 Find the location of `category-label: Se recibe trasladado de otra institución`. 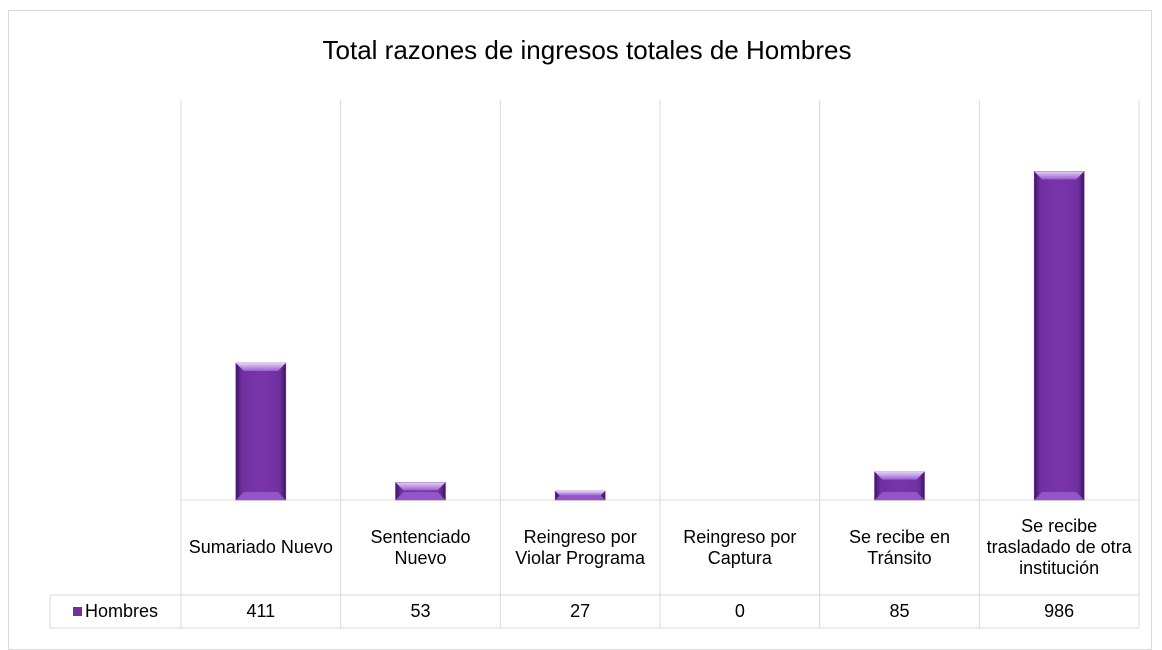

category-label: Se recibe trasladado de otra institución is located at coordinates (1059, 547).